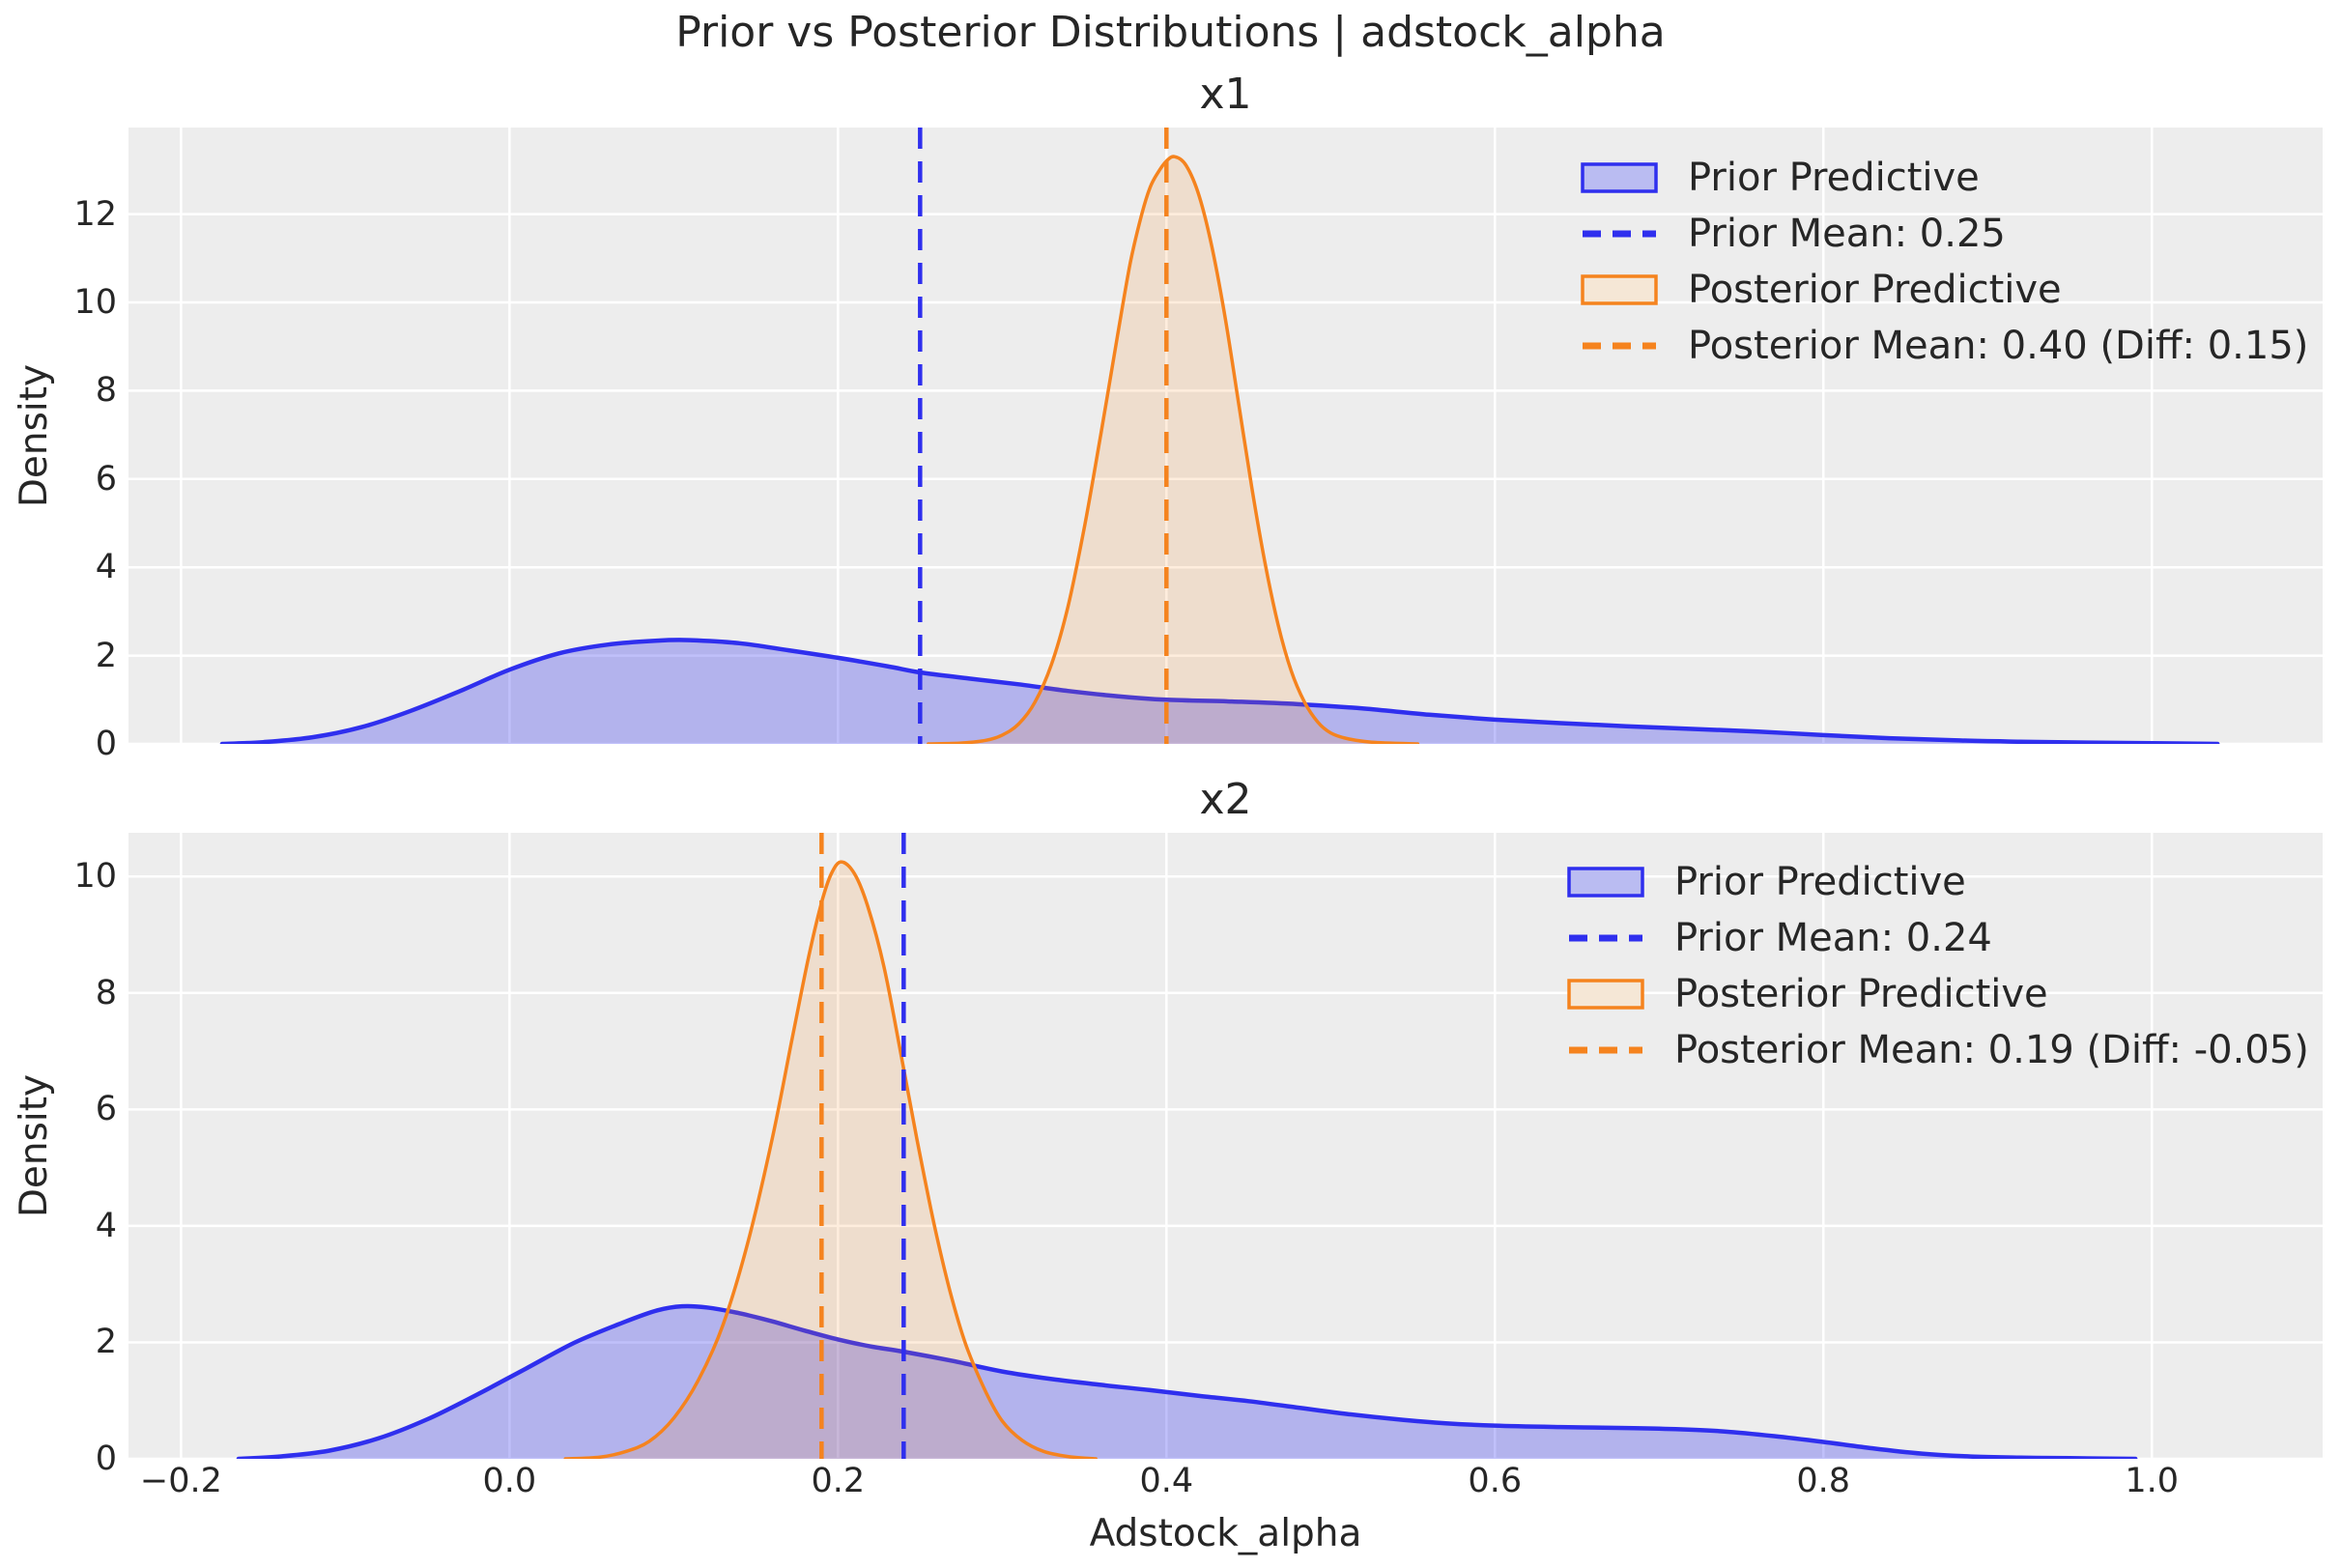 This screenshot has width=2341, height=1568. I want to click on x-tick-label: −0.2, so click(181, 1481).